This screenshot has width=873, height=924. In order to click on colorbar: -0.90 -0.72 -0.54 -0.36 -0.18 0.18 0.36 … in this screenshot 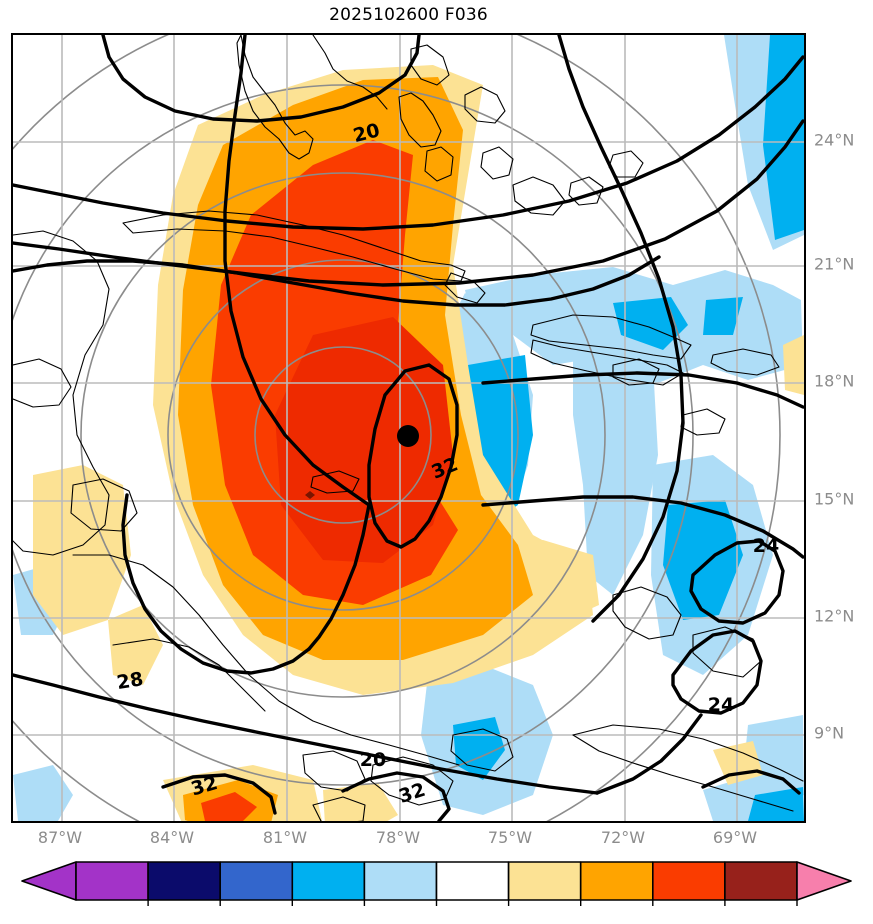, I will do `click(436, 890)`.